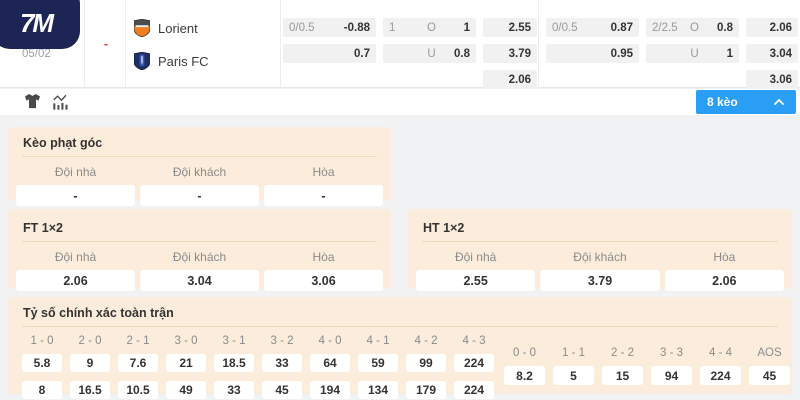 The height and width of the screenshot is (400, 800). I want to click on score-odds-bottom: 194, so click(330, 390).